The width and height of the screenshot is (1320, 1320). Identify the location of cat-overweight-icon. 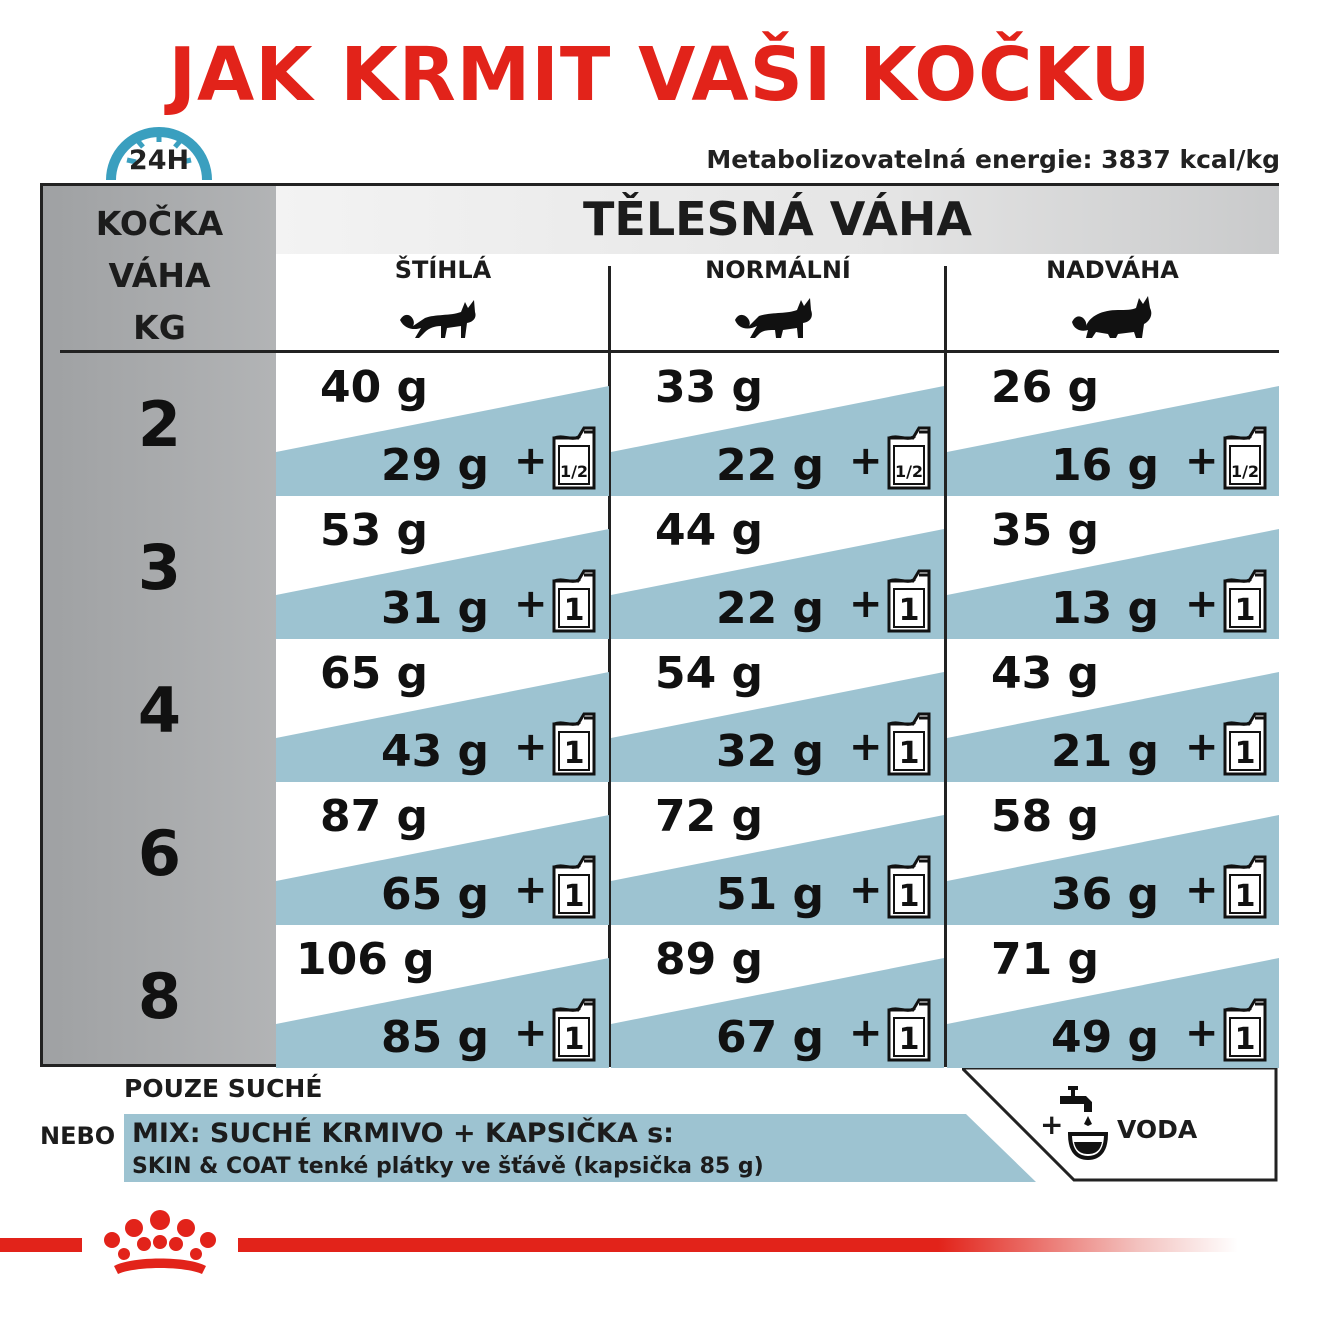
(1112, 317).